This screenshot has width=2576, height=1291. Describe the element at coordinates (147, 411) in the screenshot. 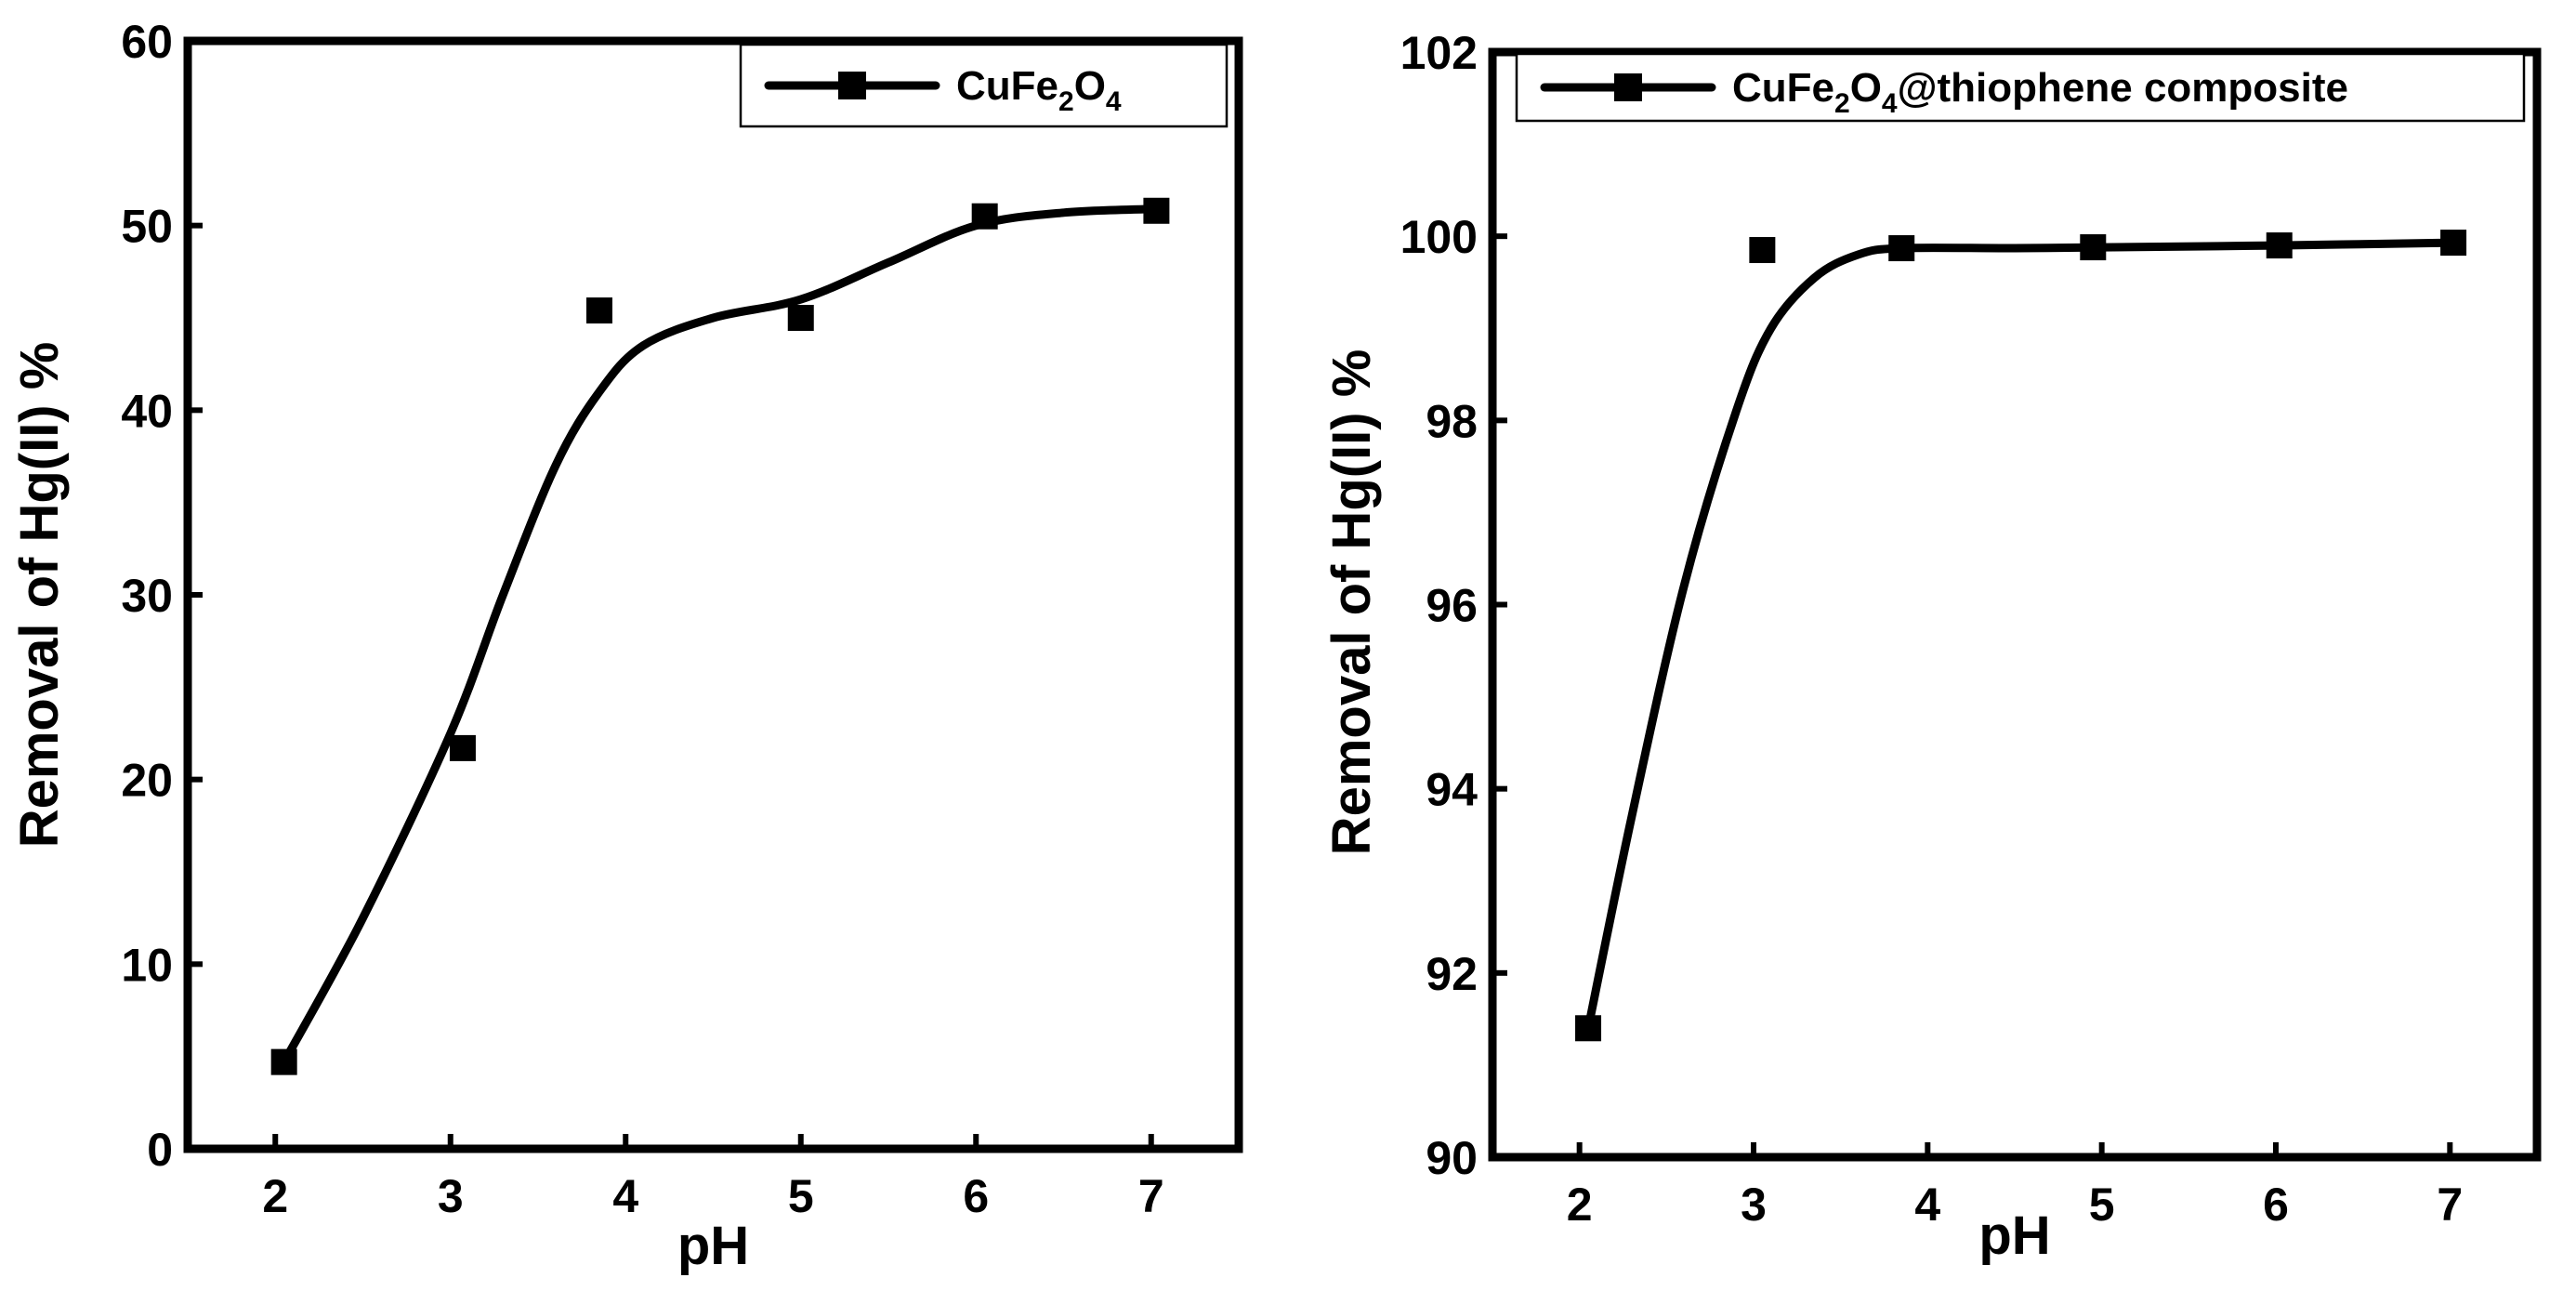

I see `y-tick-label: 40` at that location.